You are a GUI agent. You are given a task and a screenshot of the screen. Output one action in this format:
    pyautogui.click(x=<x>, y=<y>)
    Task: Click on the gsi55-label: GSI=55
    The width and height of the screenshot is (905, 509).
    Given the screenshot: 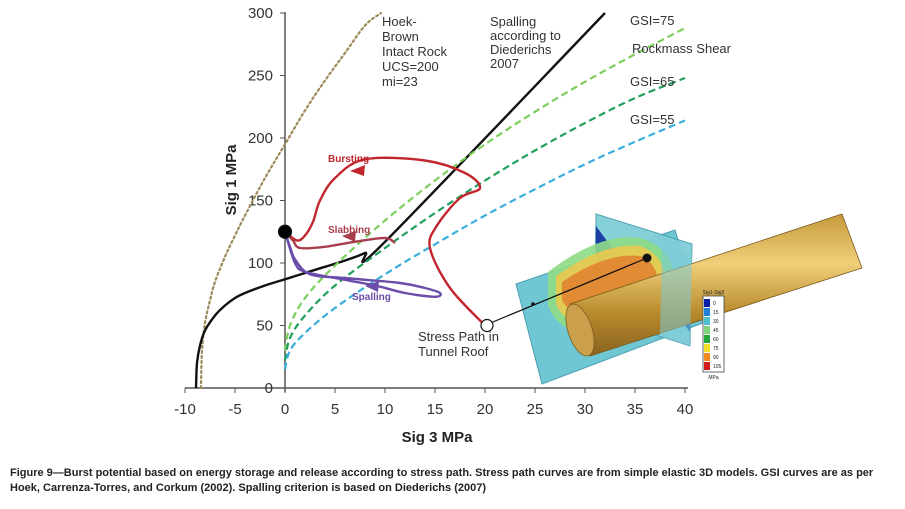 What is the action you would take?
    pyautogui.click(x=652, y=119)
    